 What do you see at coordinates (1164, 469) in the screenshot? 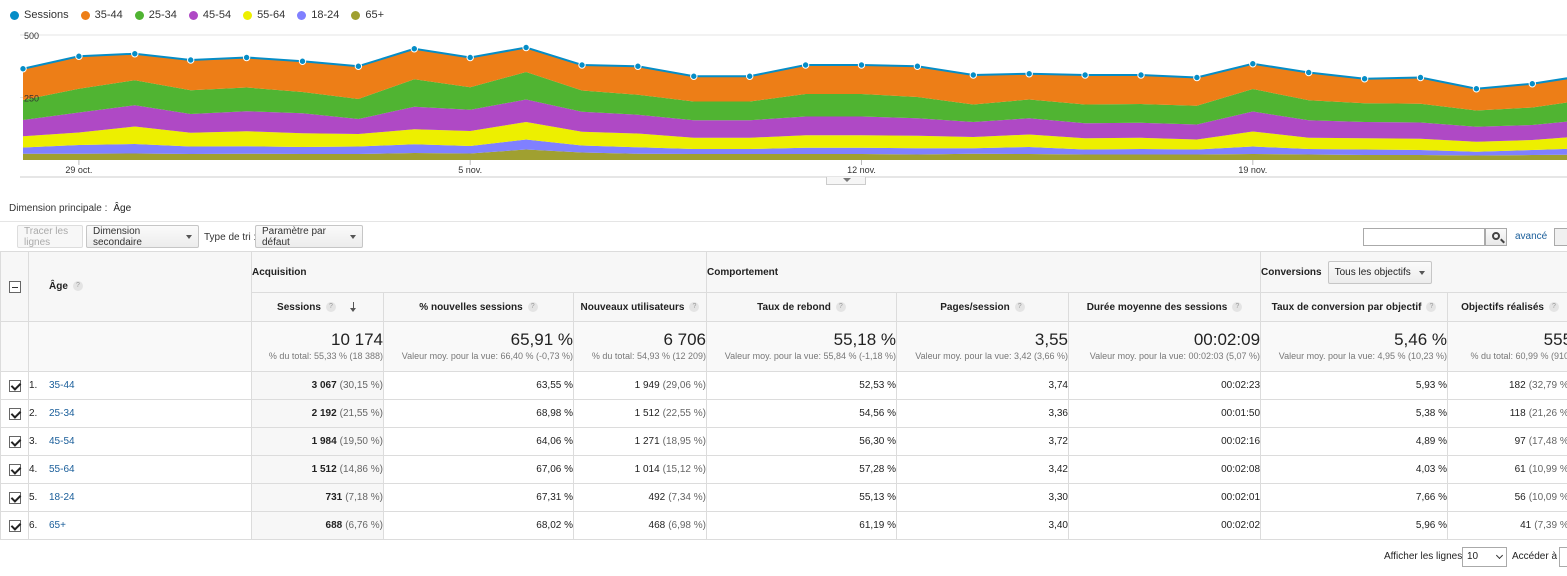
I see `avg-duration-cell: 00:02:08` at bounding box center [1164, 469].